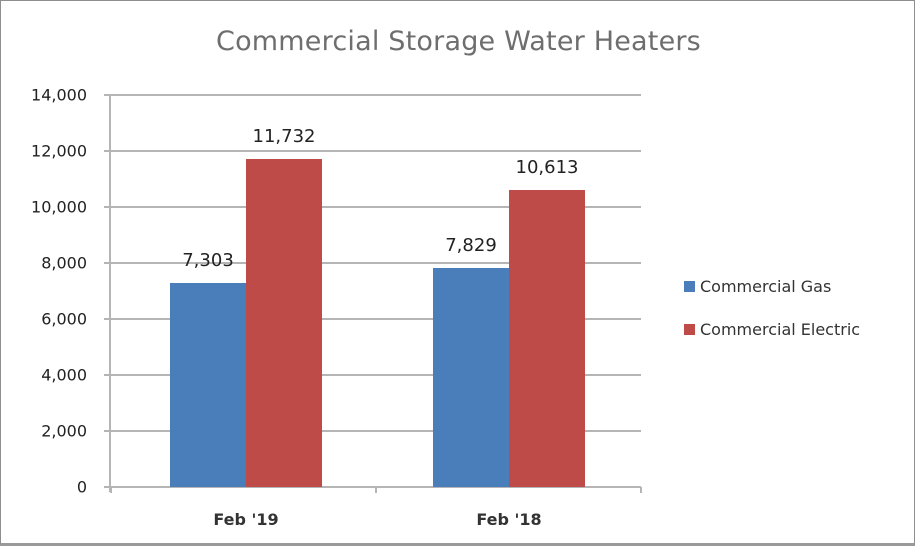 The image size is (917, 550). Describe the element at coordinates (689, 286) in the screenshot. I see `legend-swatch-gas` at that location.